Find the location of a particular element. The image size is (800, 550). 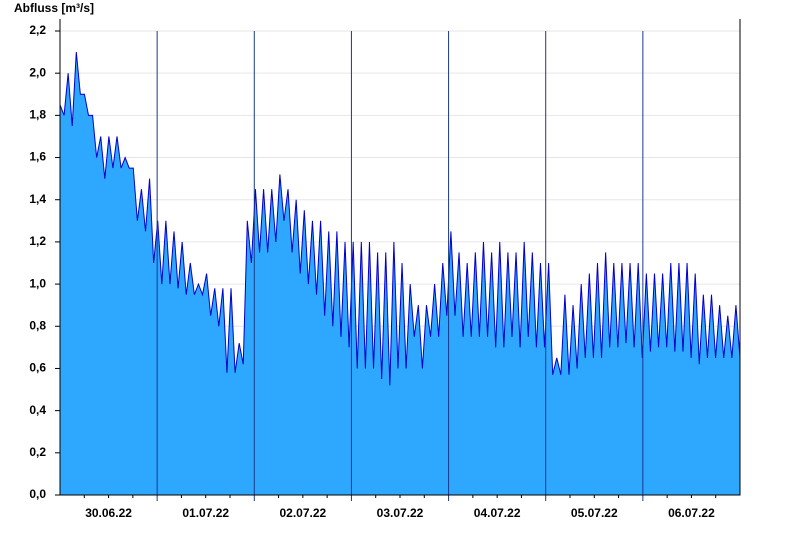

y-tick-label: 1,8 is located at coordinates (37, 115).